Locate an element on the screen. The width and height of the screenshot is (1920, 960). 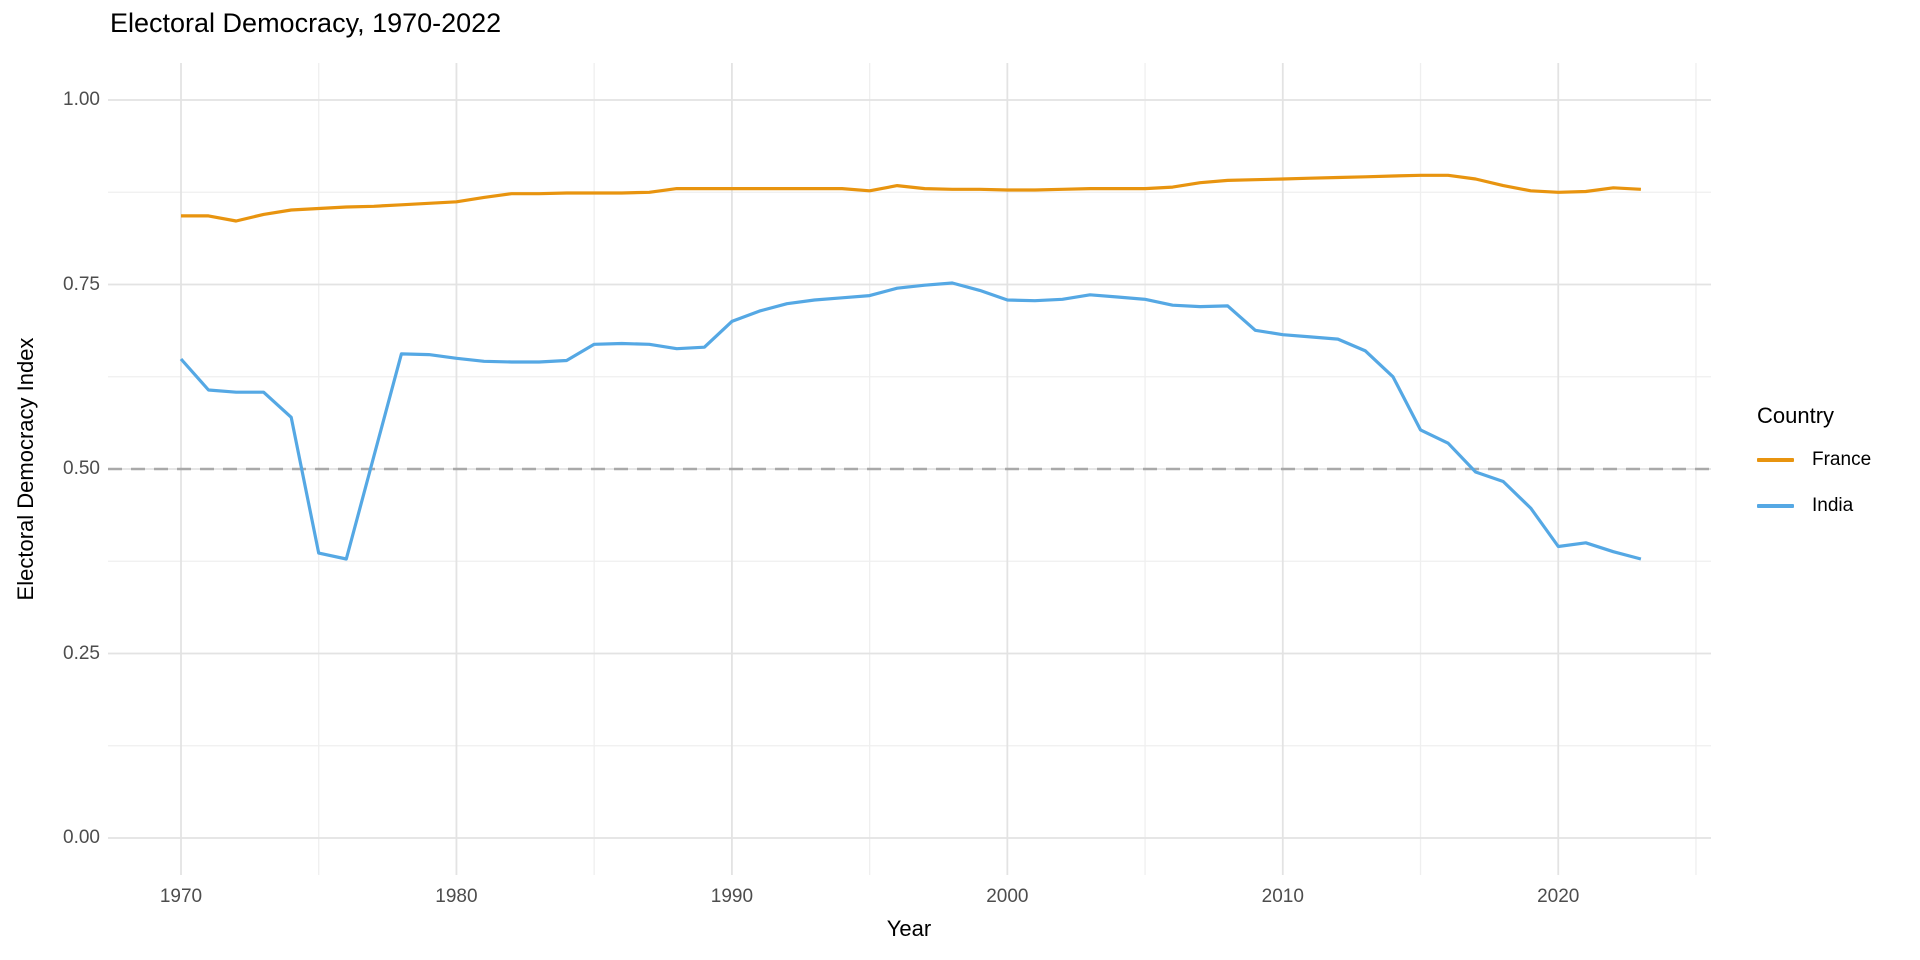
series-line-france is located at coordinates (911, 198).